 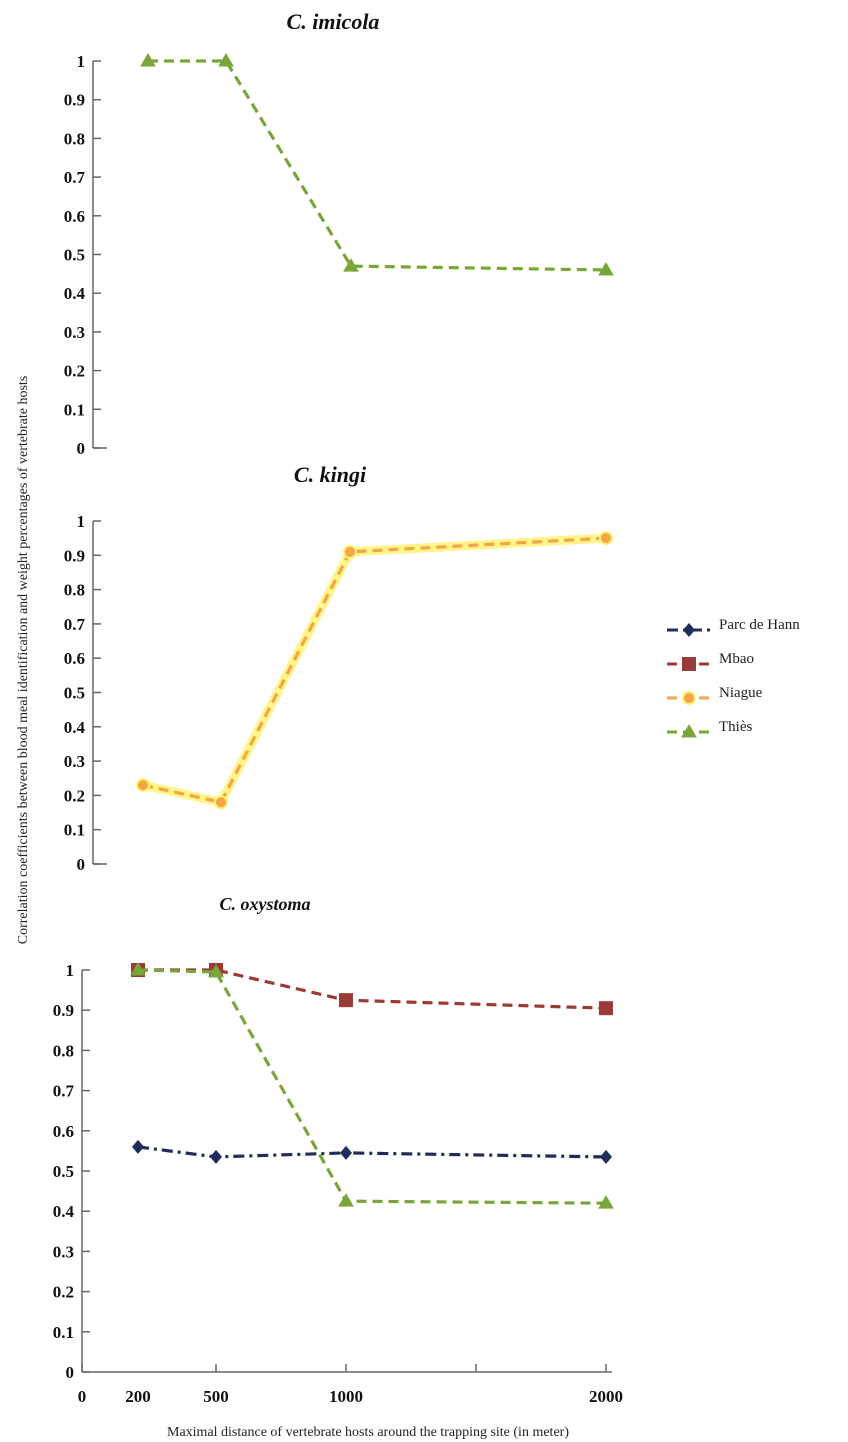 What do you see at coordinates (606, 1396) in the screenshot?
I see `x-tick-label: 2000` at bounding box center [606, 1396].